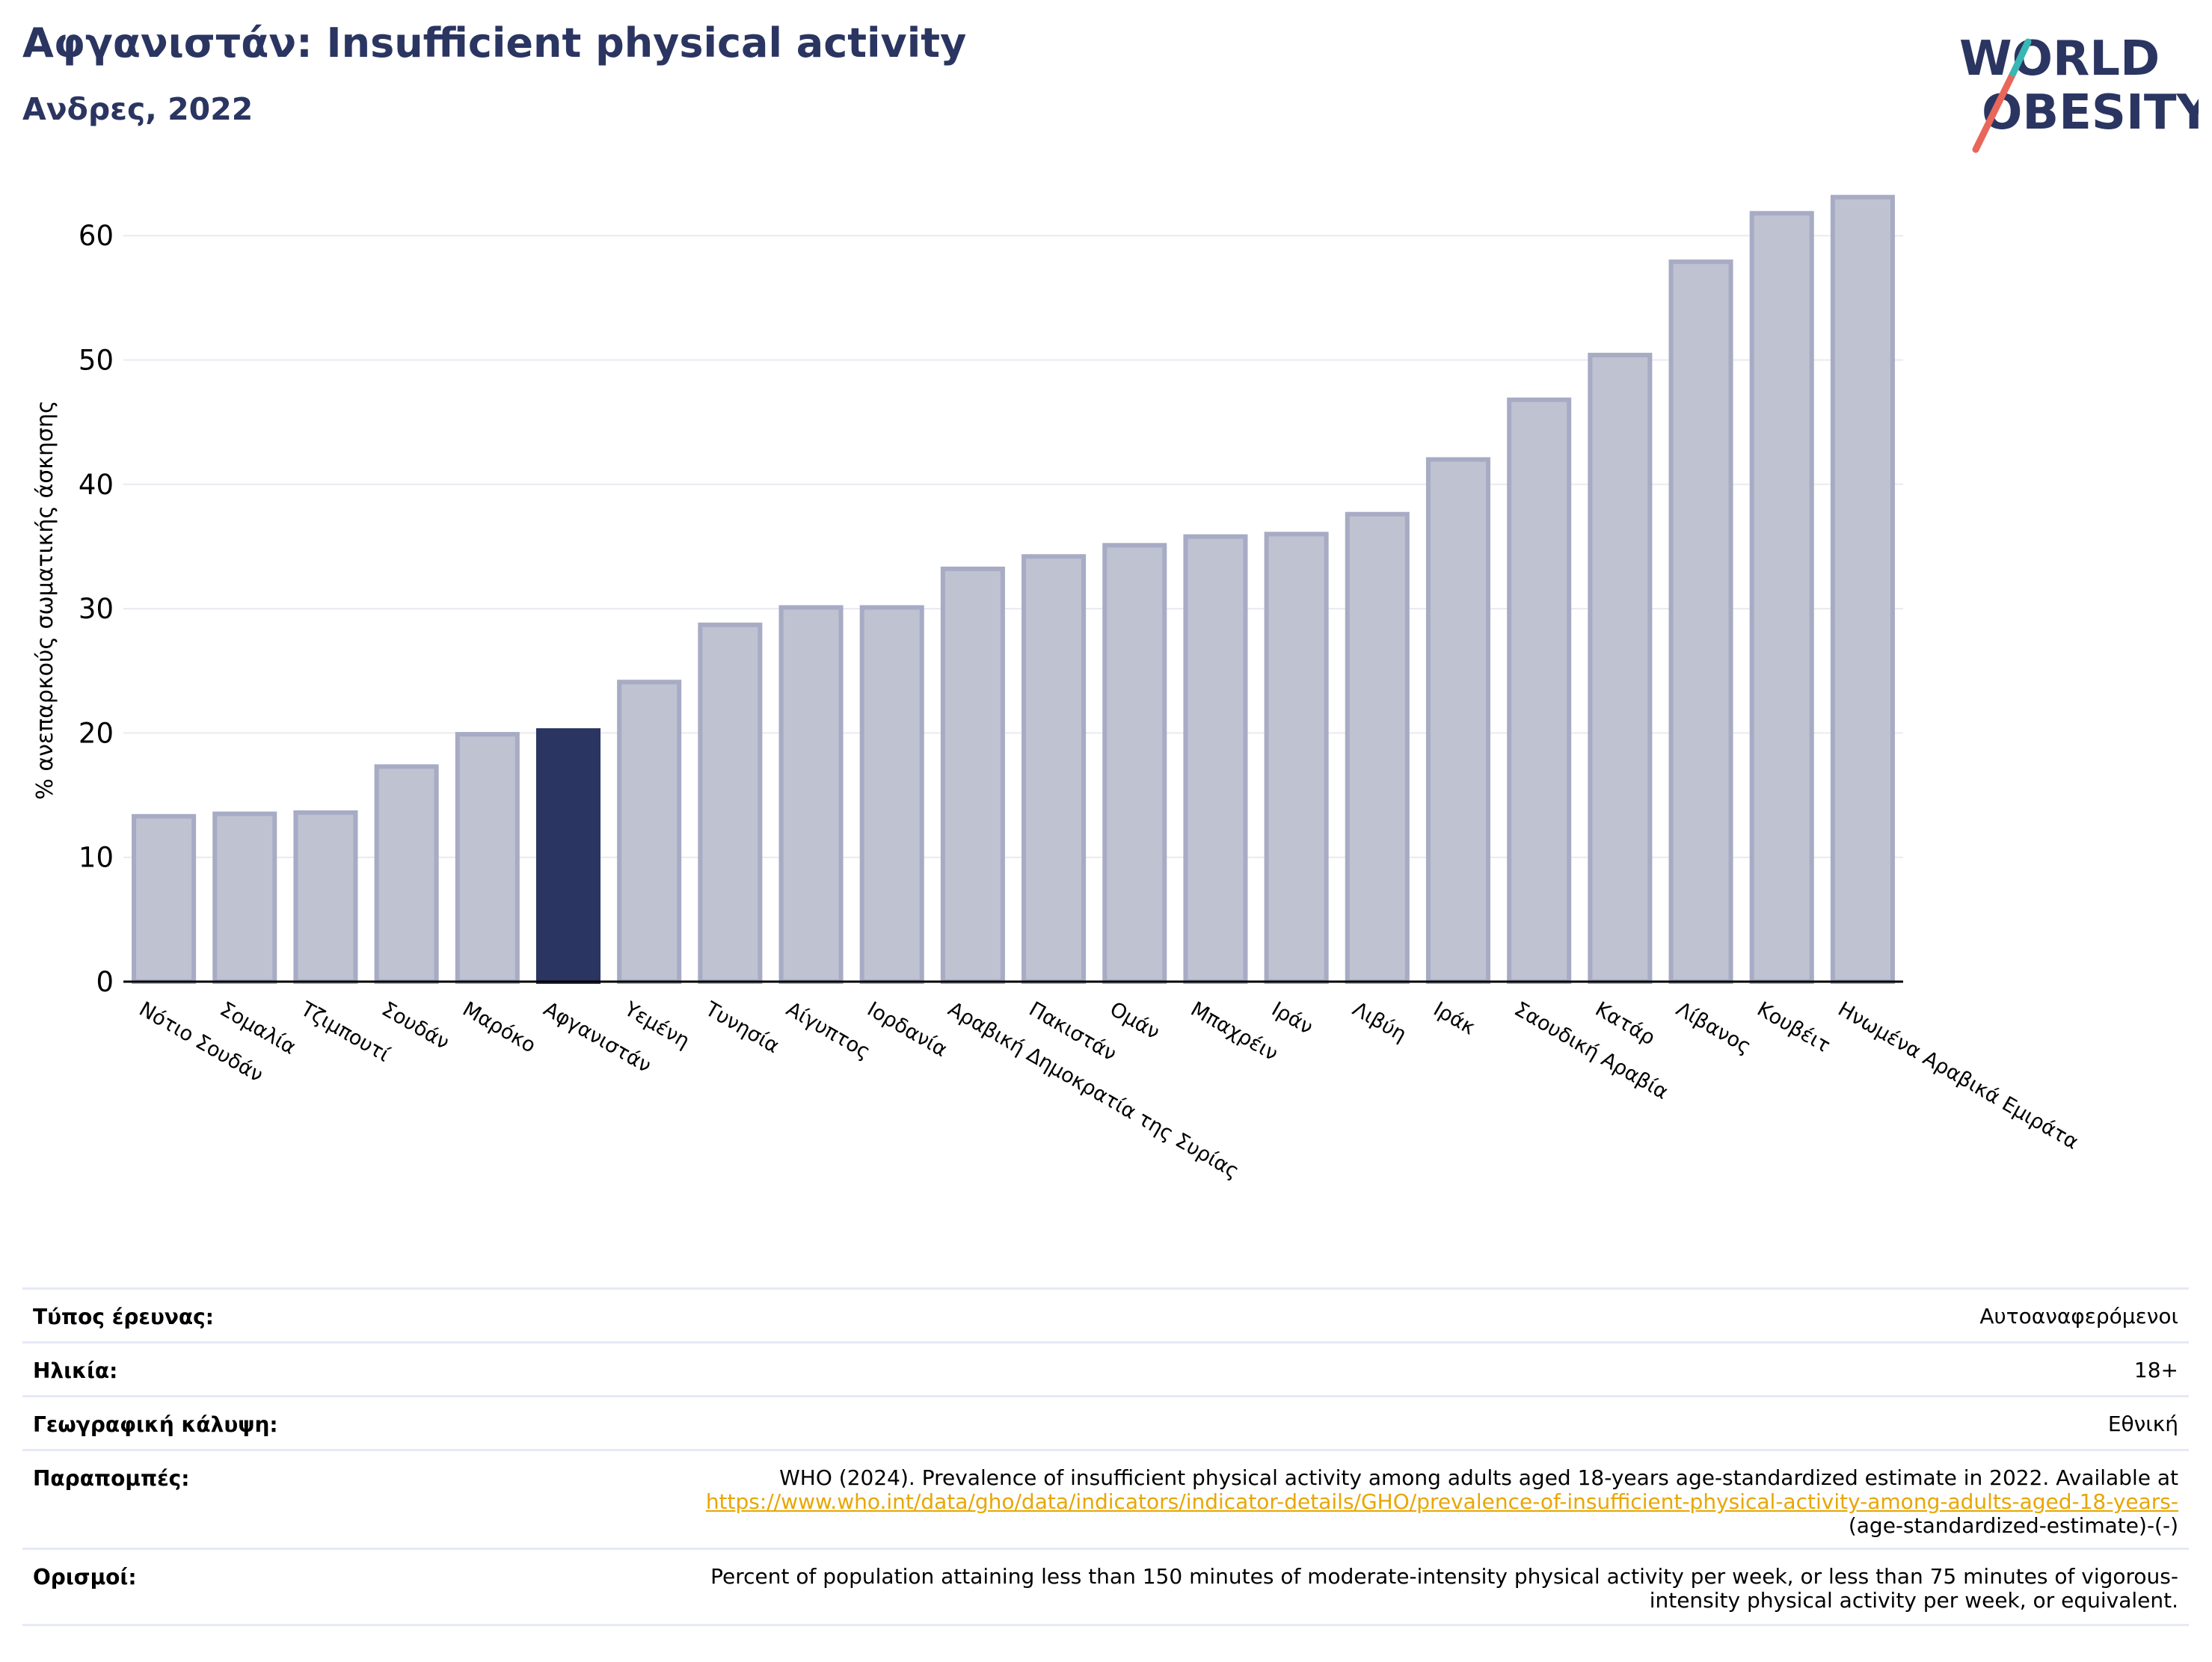  I want to click on logo-line1: WORLD, so click(2059, 59).